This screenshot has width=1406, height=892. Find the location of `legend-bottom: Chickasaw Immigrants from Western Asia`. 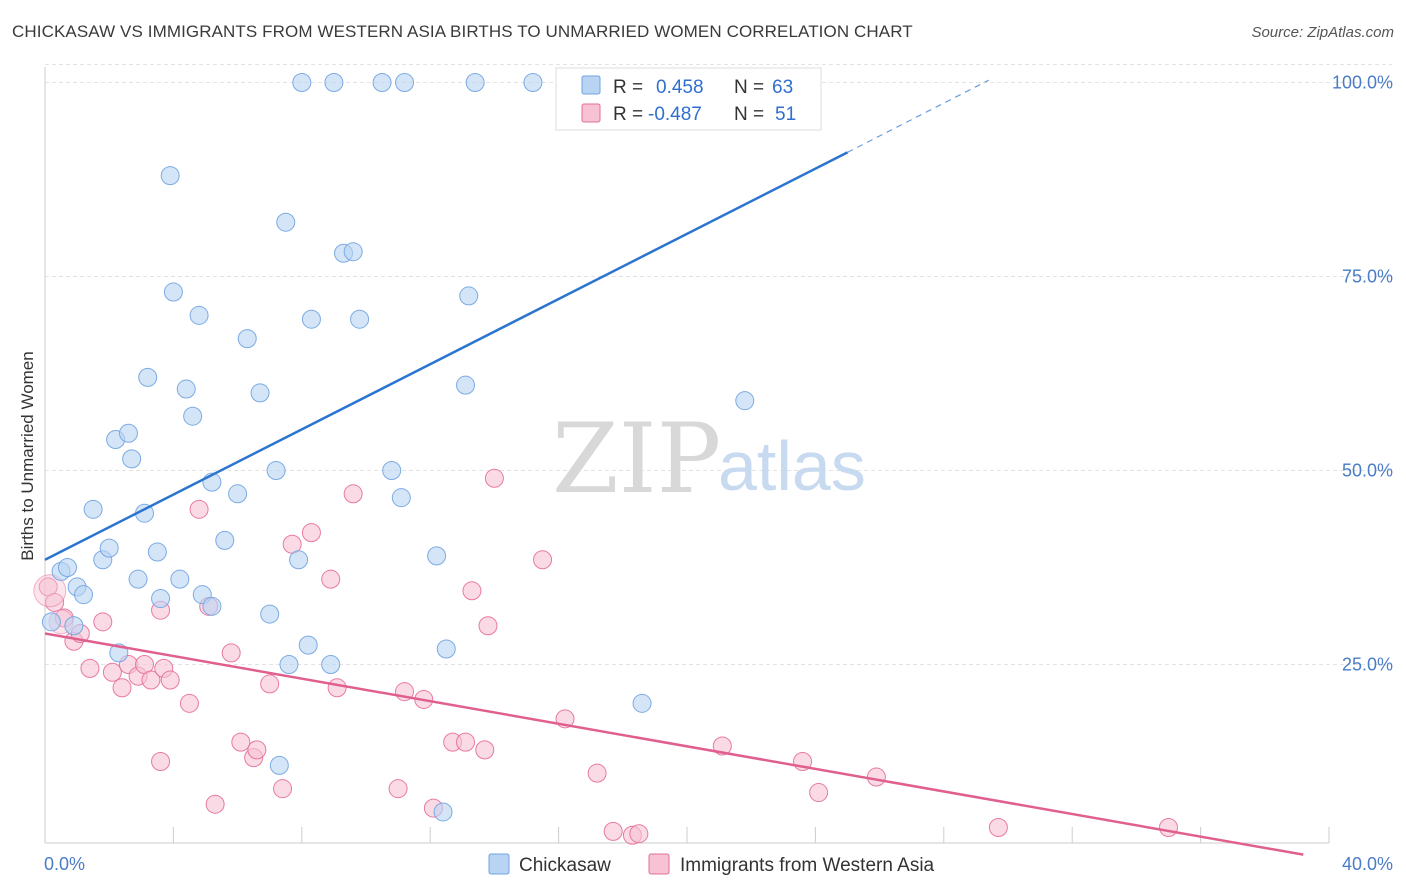

legend-bottom: Chickasaw Immigrants from Western Asia is located at coordinates (711, 864).